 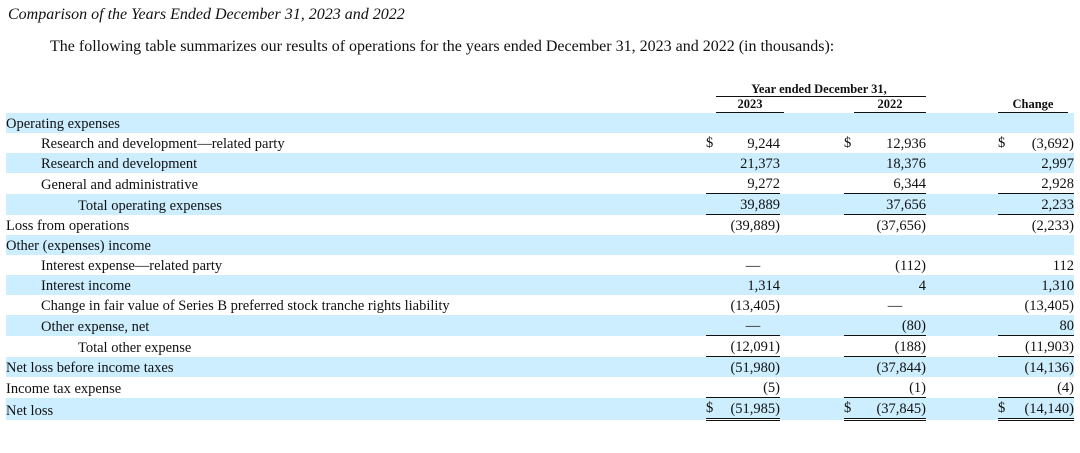 I want to click on table-row: Interest income 1,314 4 1,310, so click(x=540, y=285).